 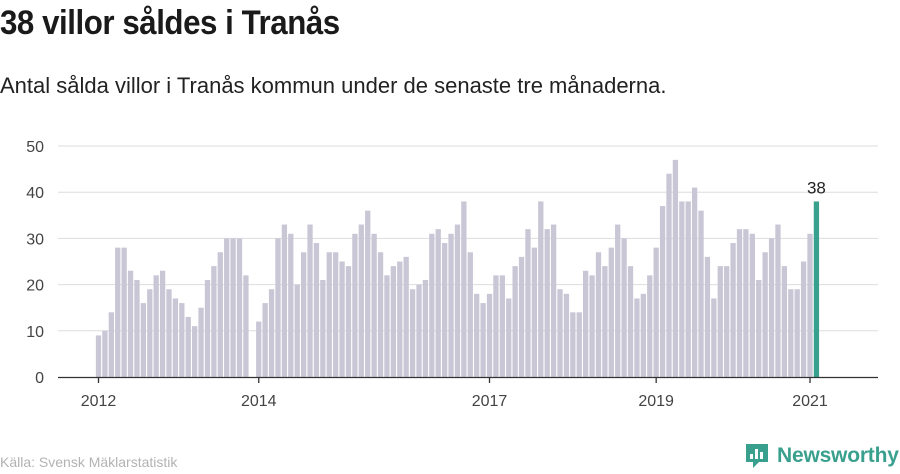 What do you see at coordinates (35, 286) in the screenshot?
I see `y-tick-label: 20` at bounding box center [35, 286].